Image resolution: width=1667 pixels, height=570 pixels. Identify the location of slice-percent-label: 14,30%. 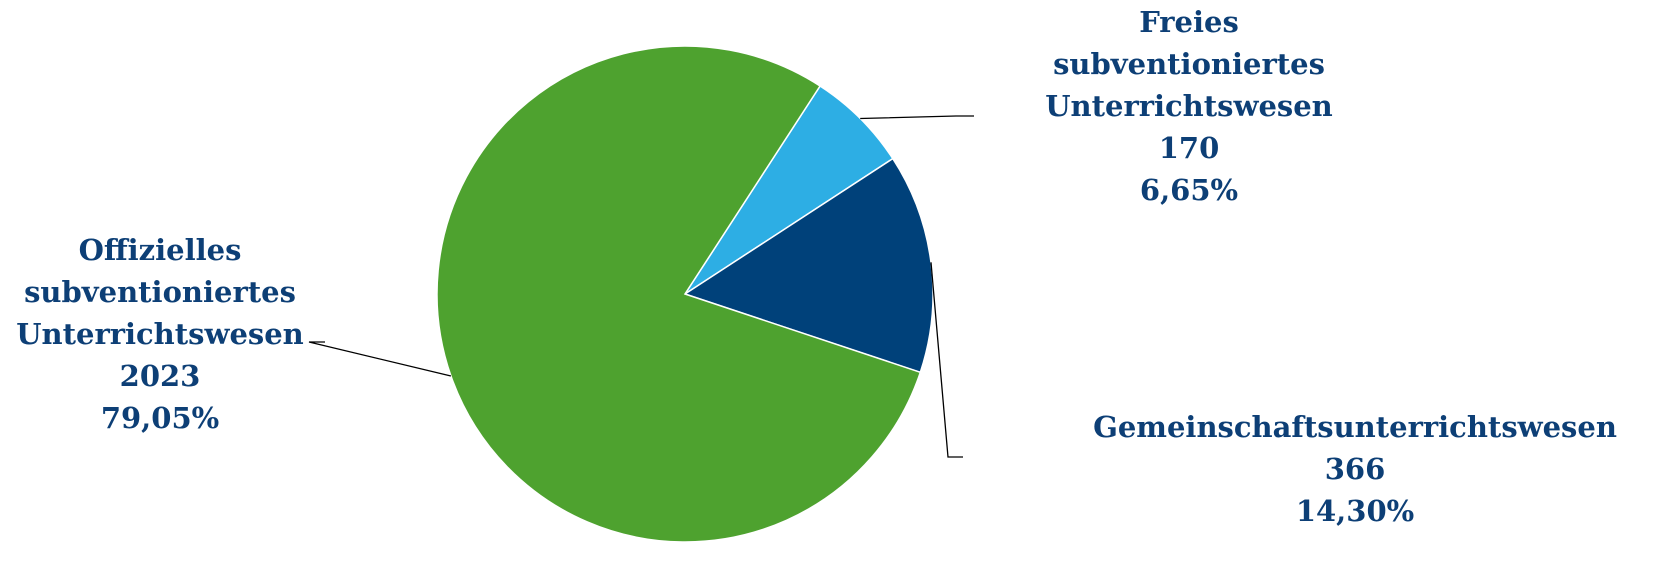
(1355, 511).